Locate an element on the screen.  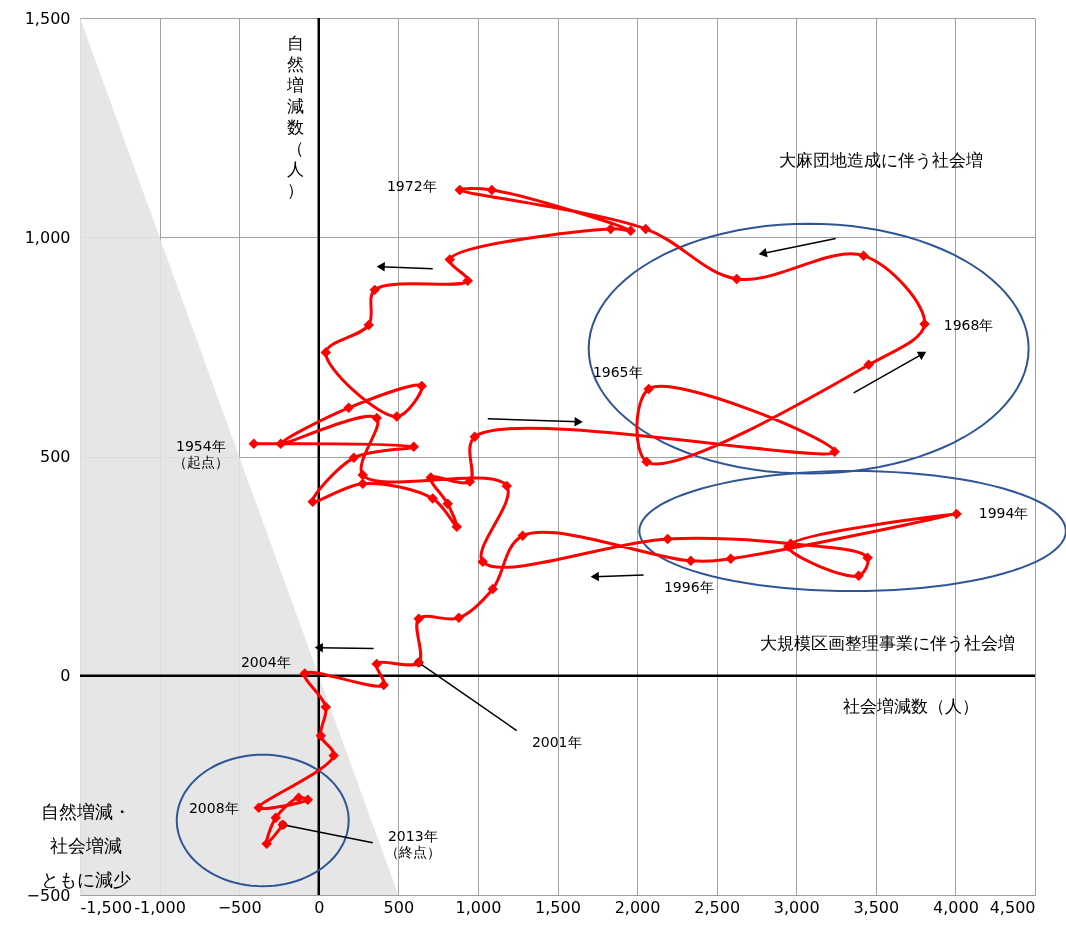
y-tick-label: 500 is located at coordinates (55, 456).